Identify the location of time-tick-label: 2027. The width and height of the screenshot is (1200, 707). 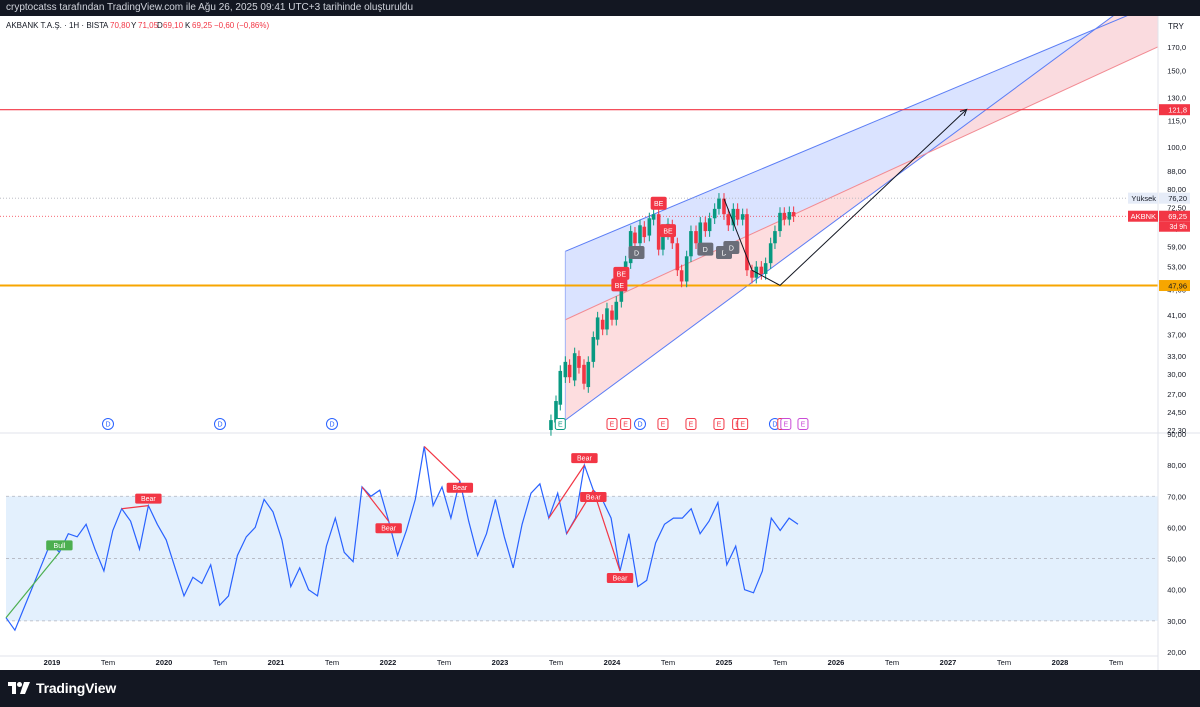
(948, 662).